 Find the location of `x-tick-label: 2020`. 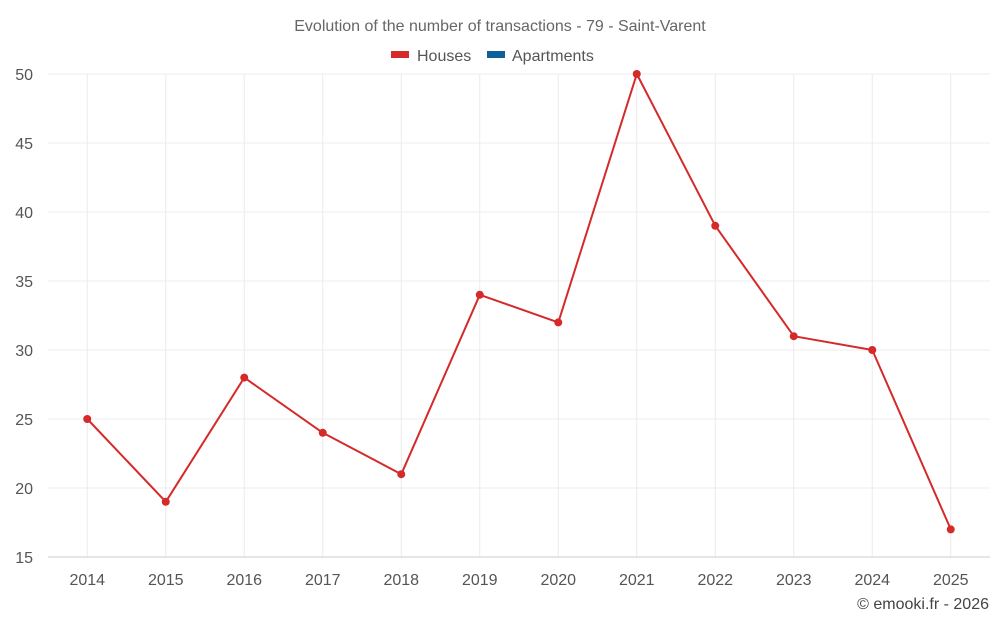

x-tick-label: 2020 is located at coordinates (558, 580).